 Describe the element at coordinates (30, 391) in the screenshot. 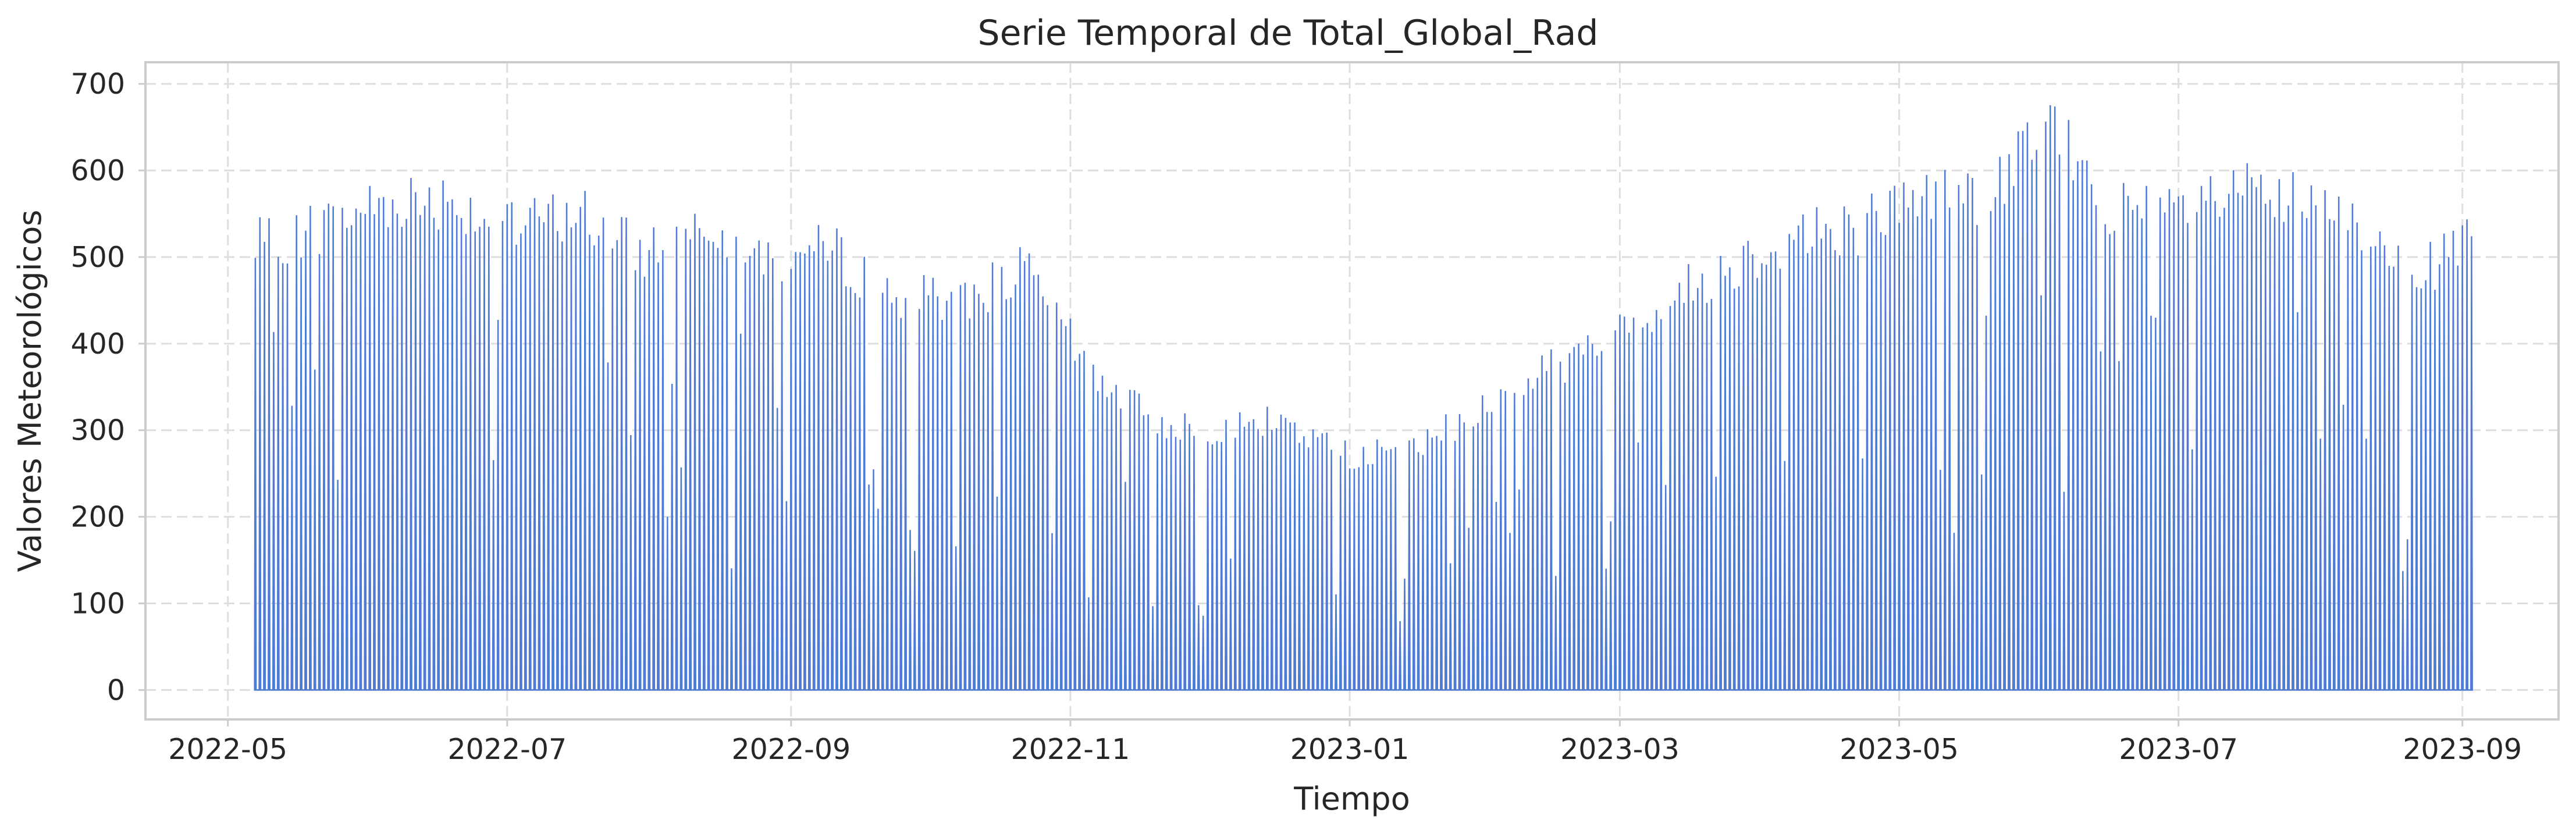

I see `y-axis-label: Valores Meteorológicos` at that location.